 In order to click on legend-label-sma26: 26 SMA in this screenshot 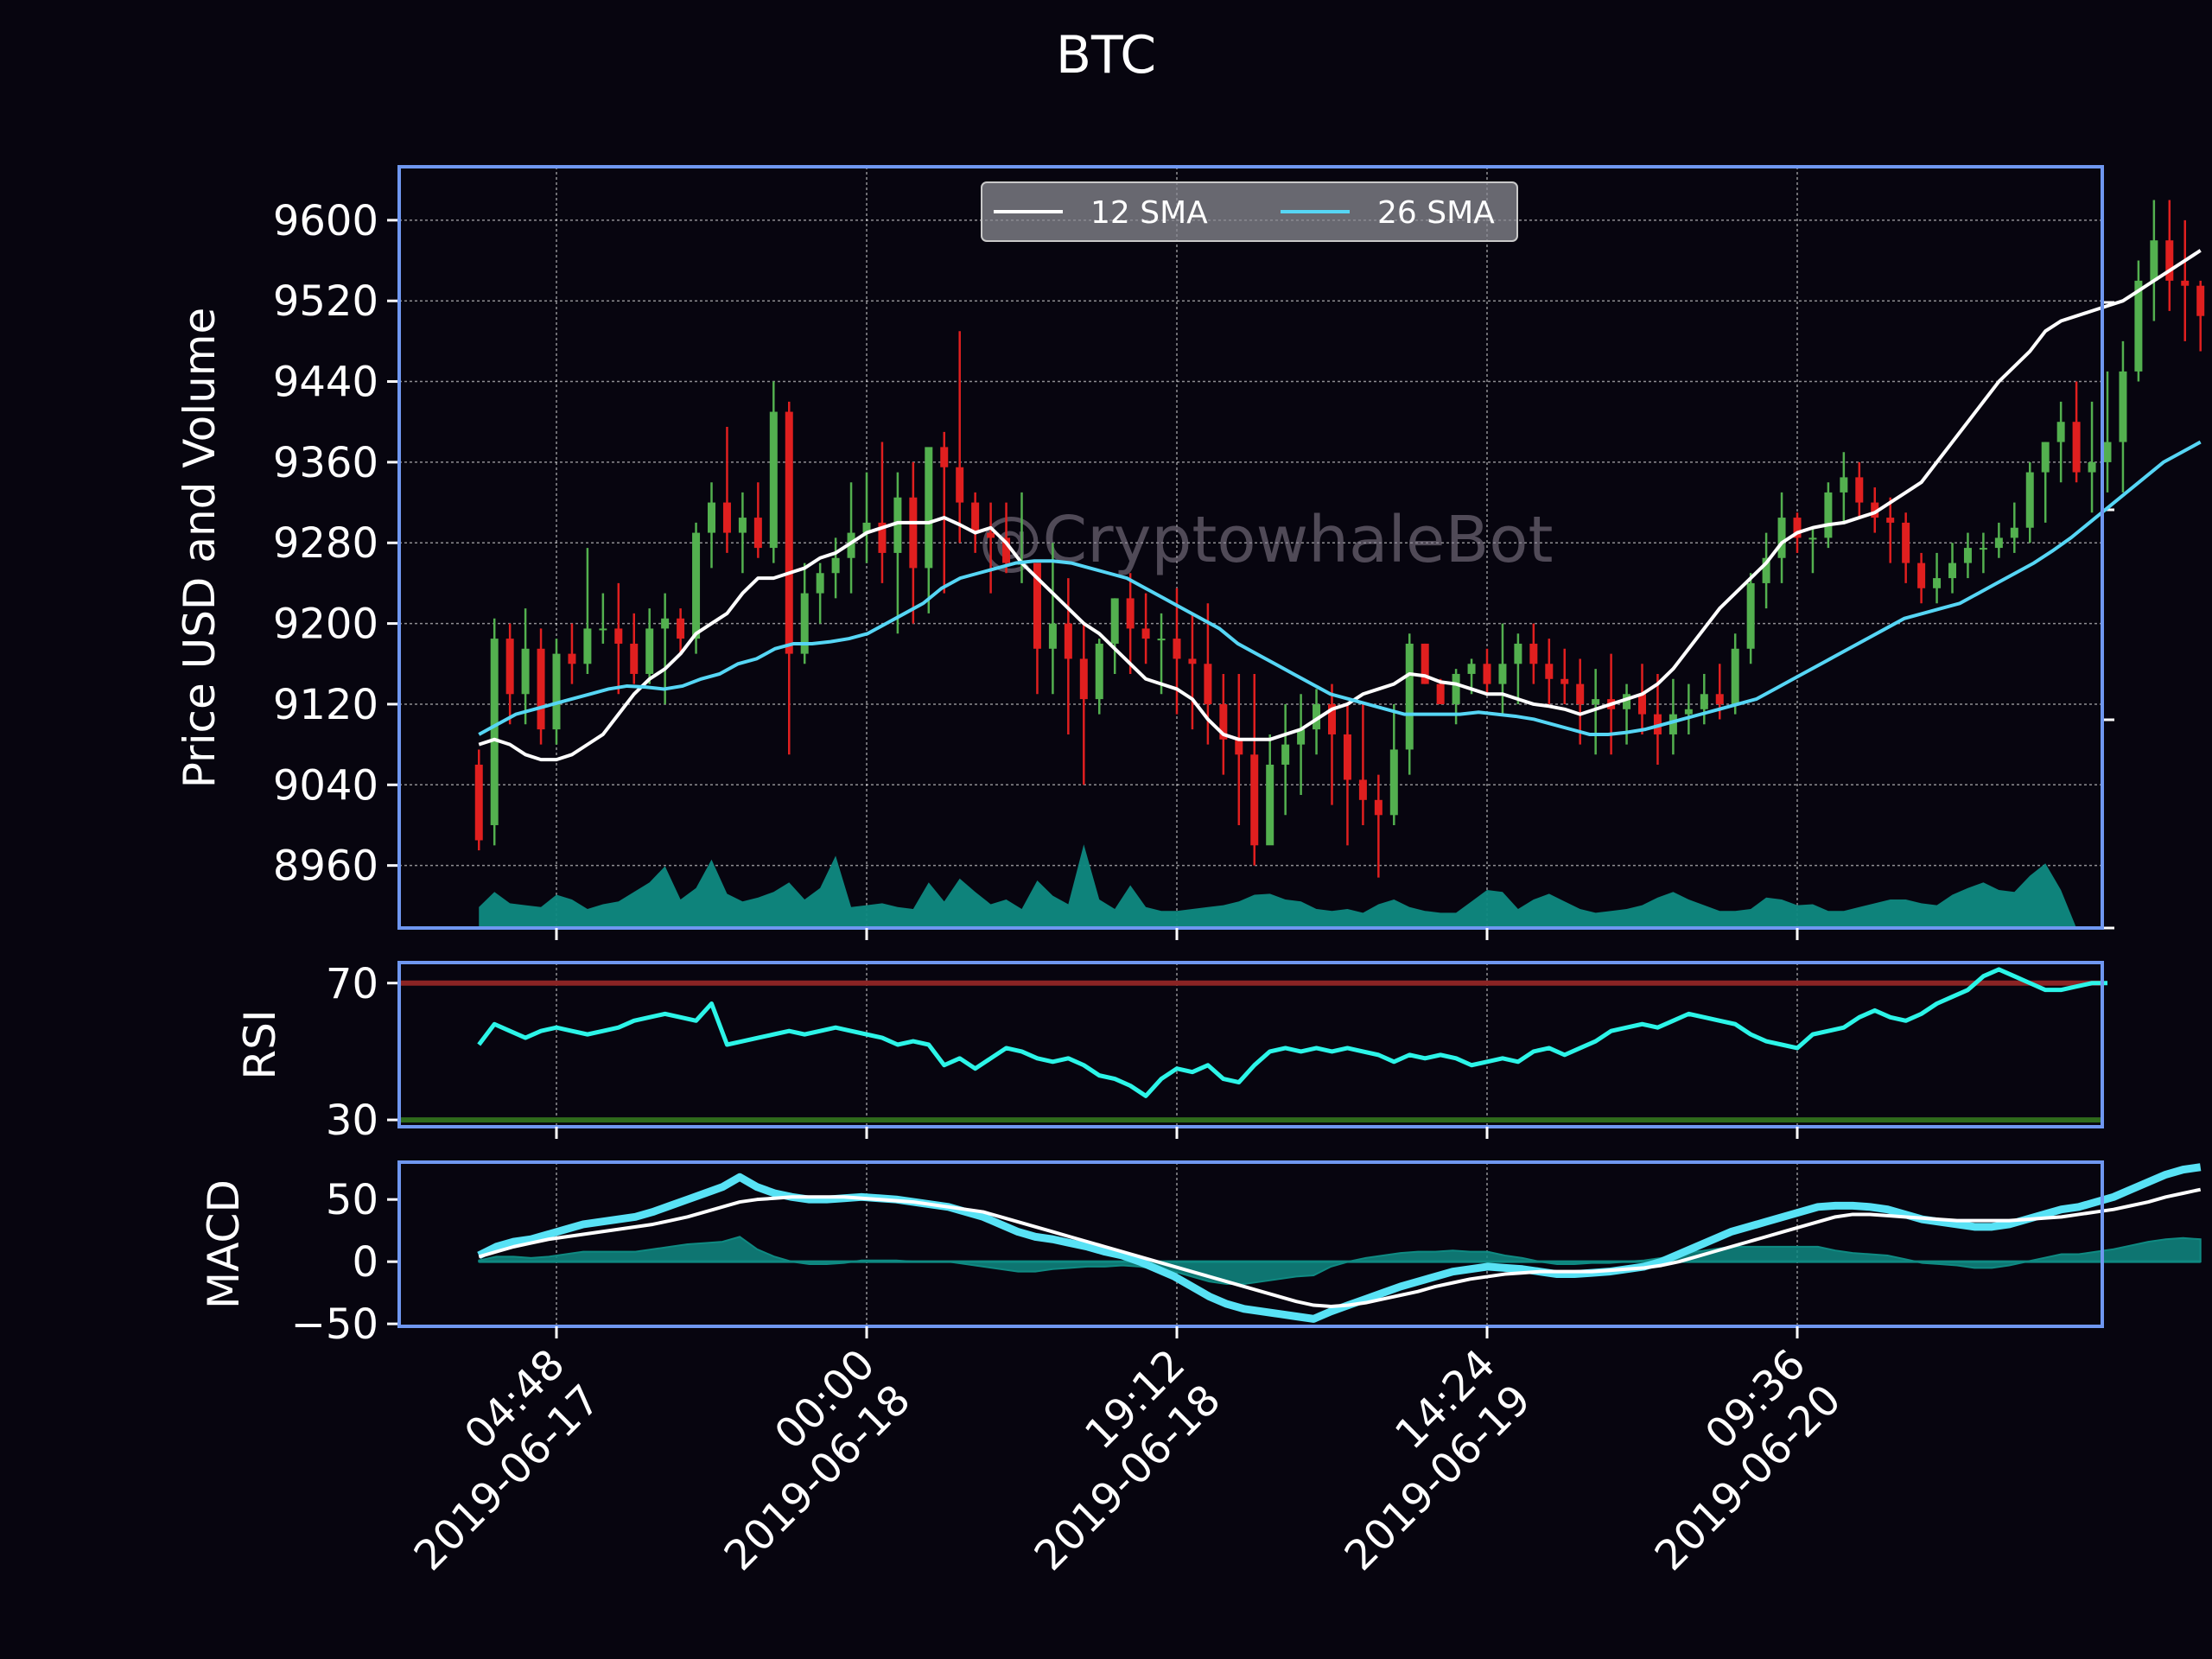, I will do `click(1436, 213)`.